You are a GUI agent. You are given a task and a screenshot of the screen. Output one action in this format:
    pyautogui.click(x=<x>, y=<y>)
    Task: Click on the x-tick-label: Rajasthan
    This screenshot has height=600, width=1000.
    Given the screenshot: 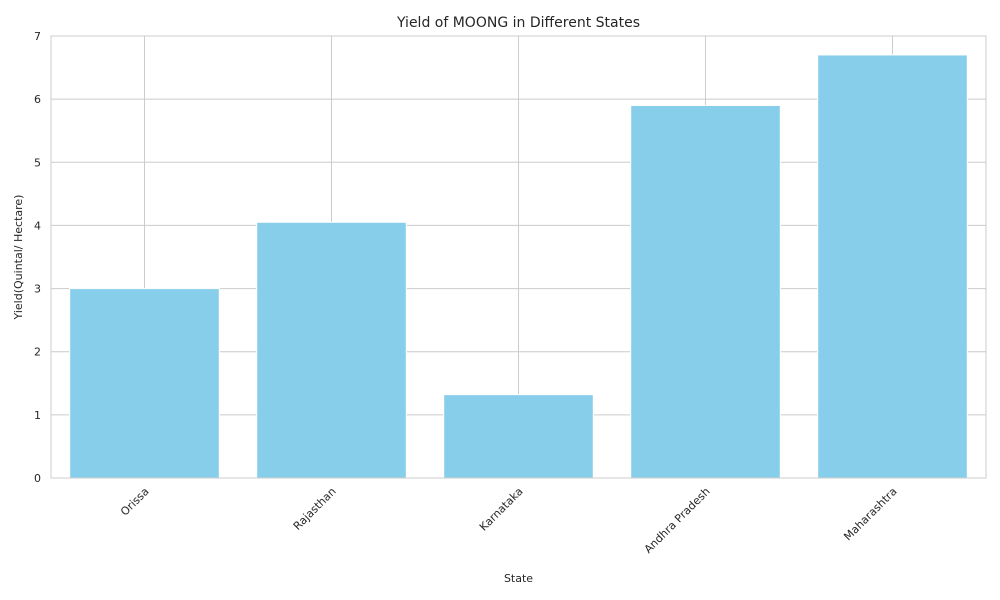 What is the action you would take?
    pyautogui.click(x=315, y=509)
    